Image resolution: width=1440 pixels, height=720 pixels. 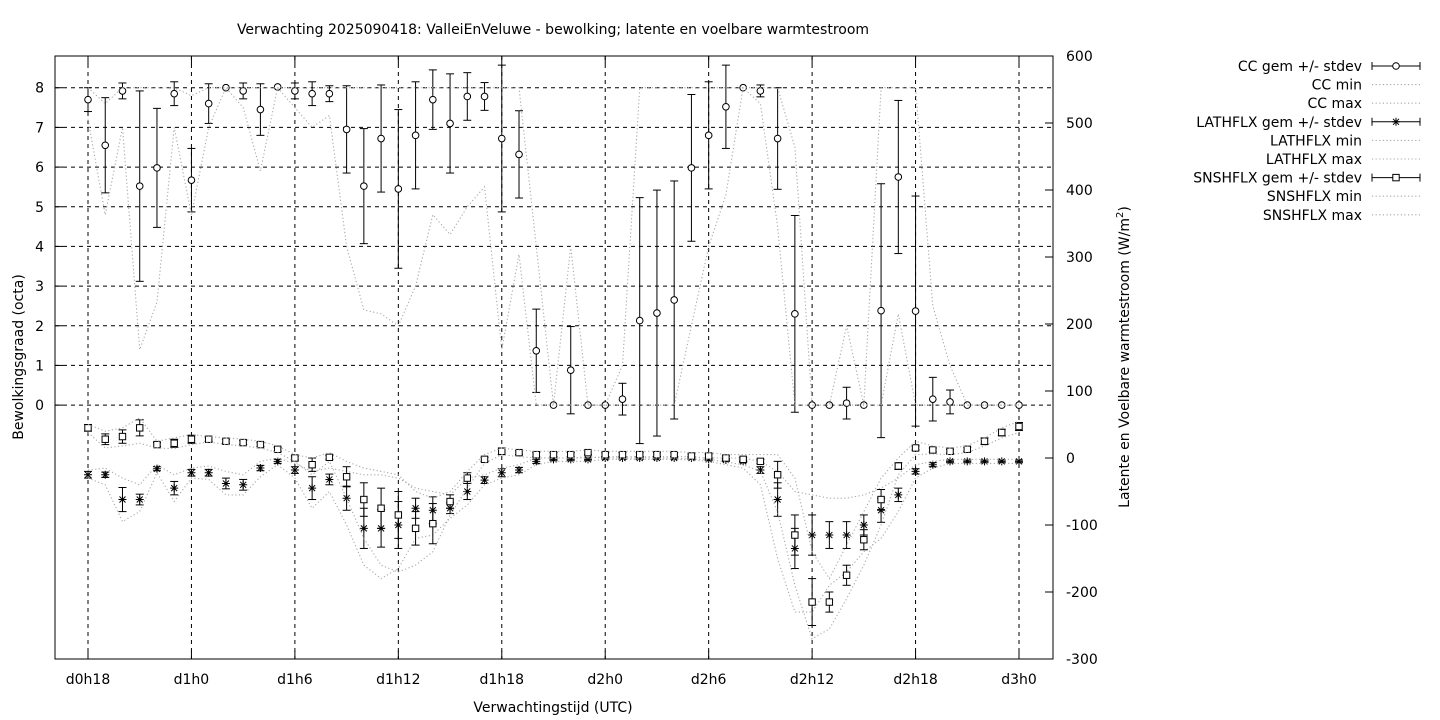 I want to click on y2-axis-label-main: Latente en Voelbare warmtestroom (W/m, so click(x=1125, y=363).